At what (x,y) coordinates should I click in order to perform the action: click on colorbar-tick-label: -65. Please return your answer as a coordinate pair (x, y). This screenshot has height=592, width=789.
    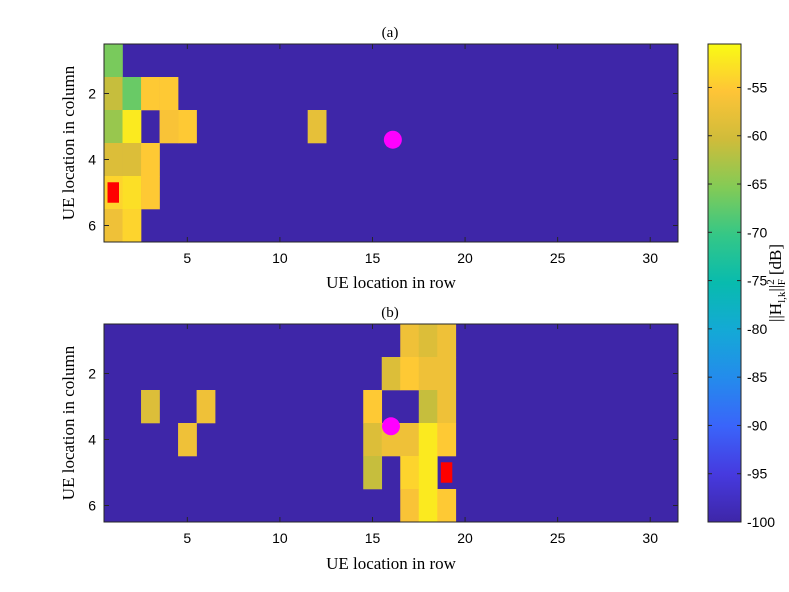
    Looking at the image, I should click on (757, 184).